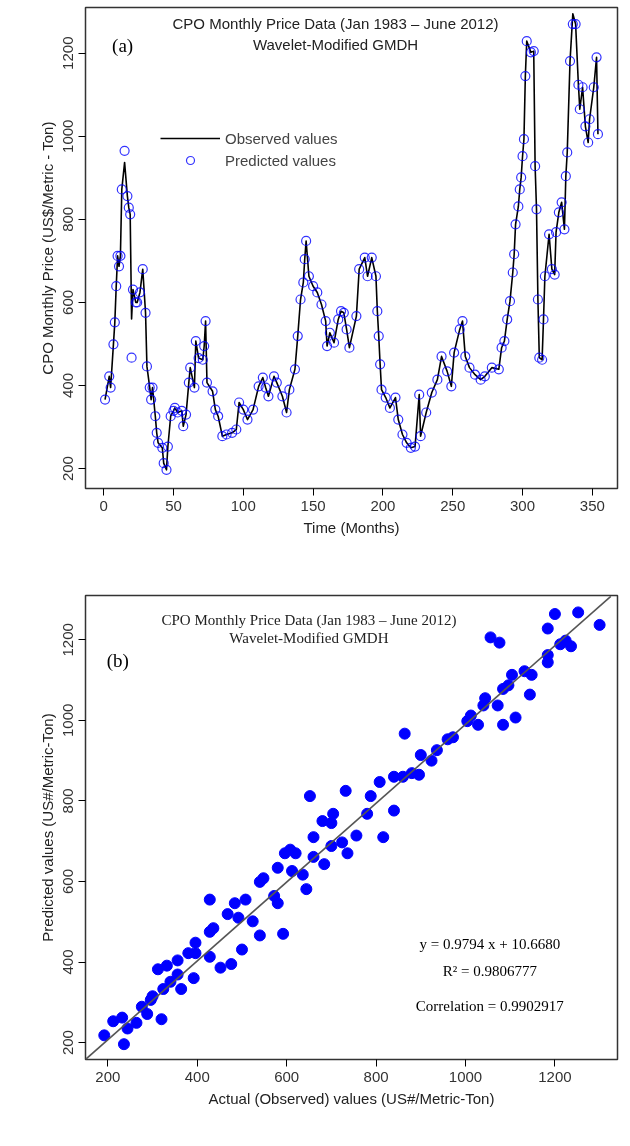 This screenshot has width=630, height=1146. What do you see at coordinates (117, 660) in the screenshot?
I see `annotation: (b)` at bounding box center [117, 660].